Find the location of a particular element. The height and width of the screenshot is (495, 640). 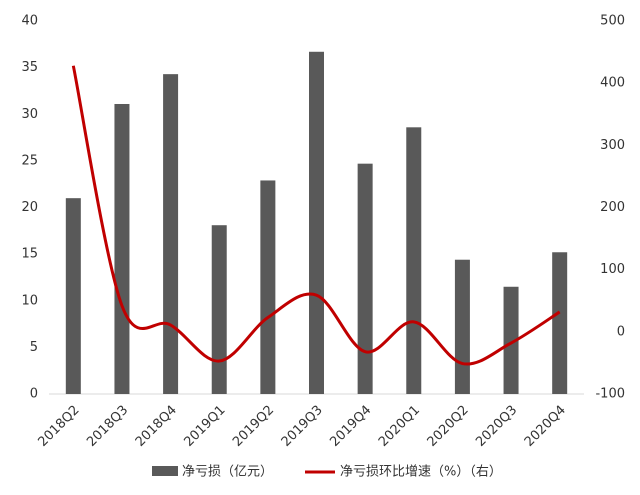

y-tick-label: 10 is located at coordinates (29, 300).